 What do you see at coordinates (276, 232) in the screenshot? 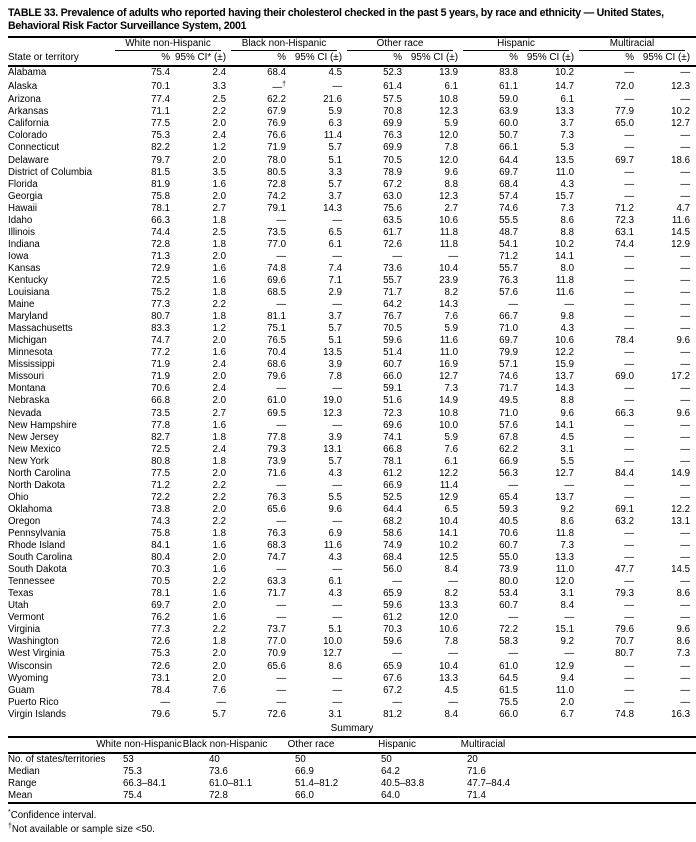
I see `percent-value: 73.5` at bounding box center [276, 232].